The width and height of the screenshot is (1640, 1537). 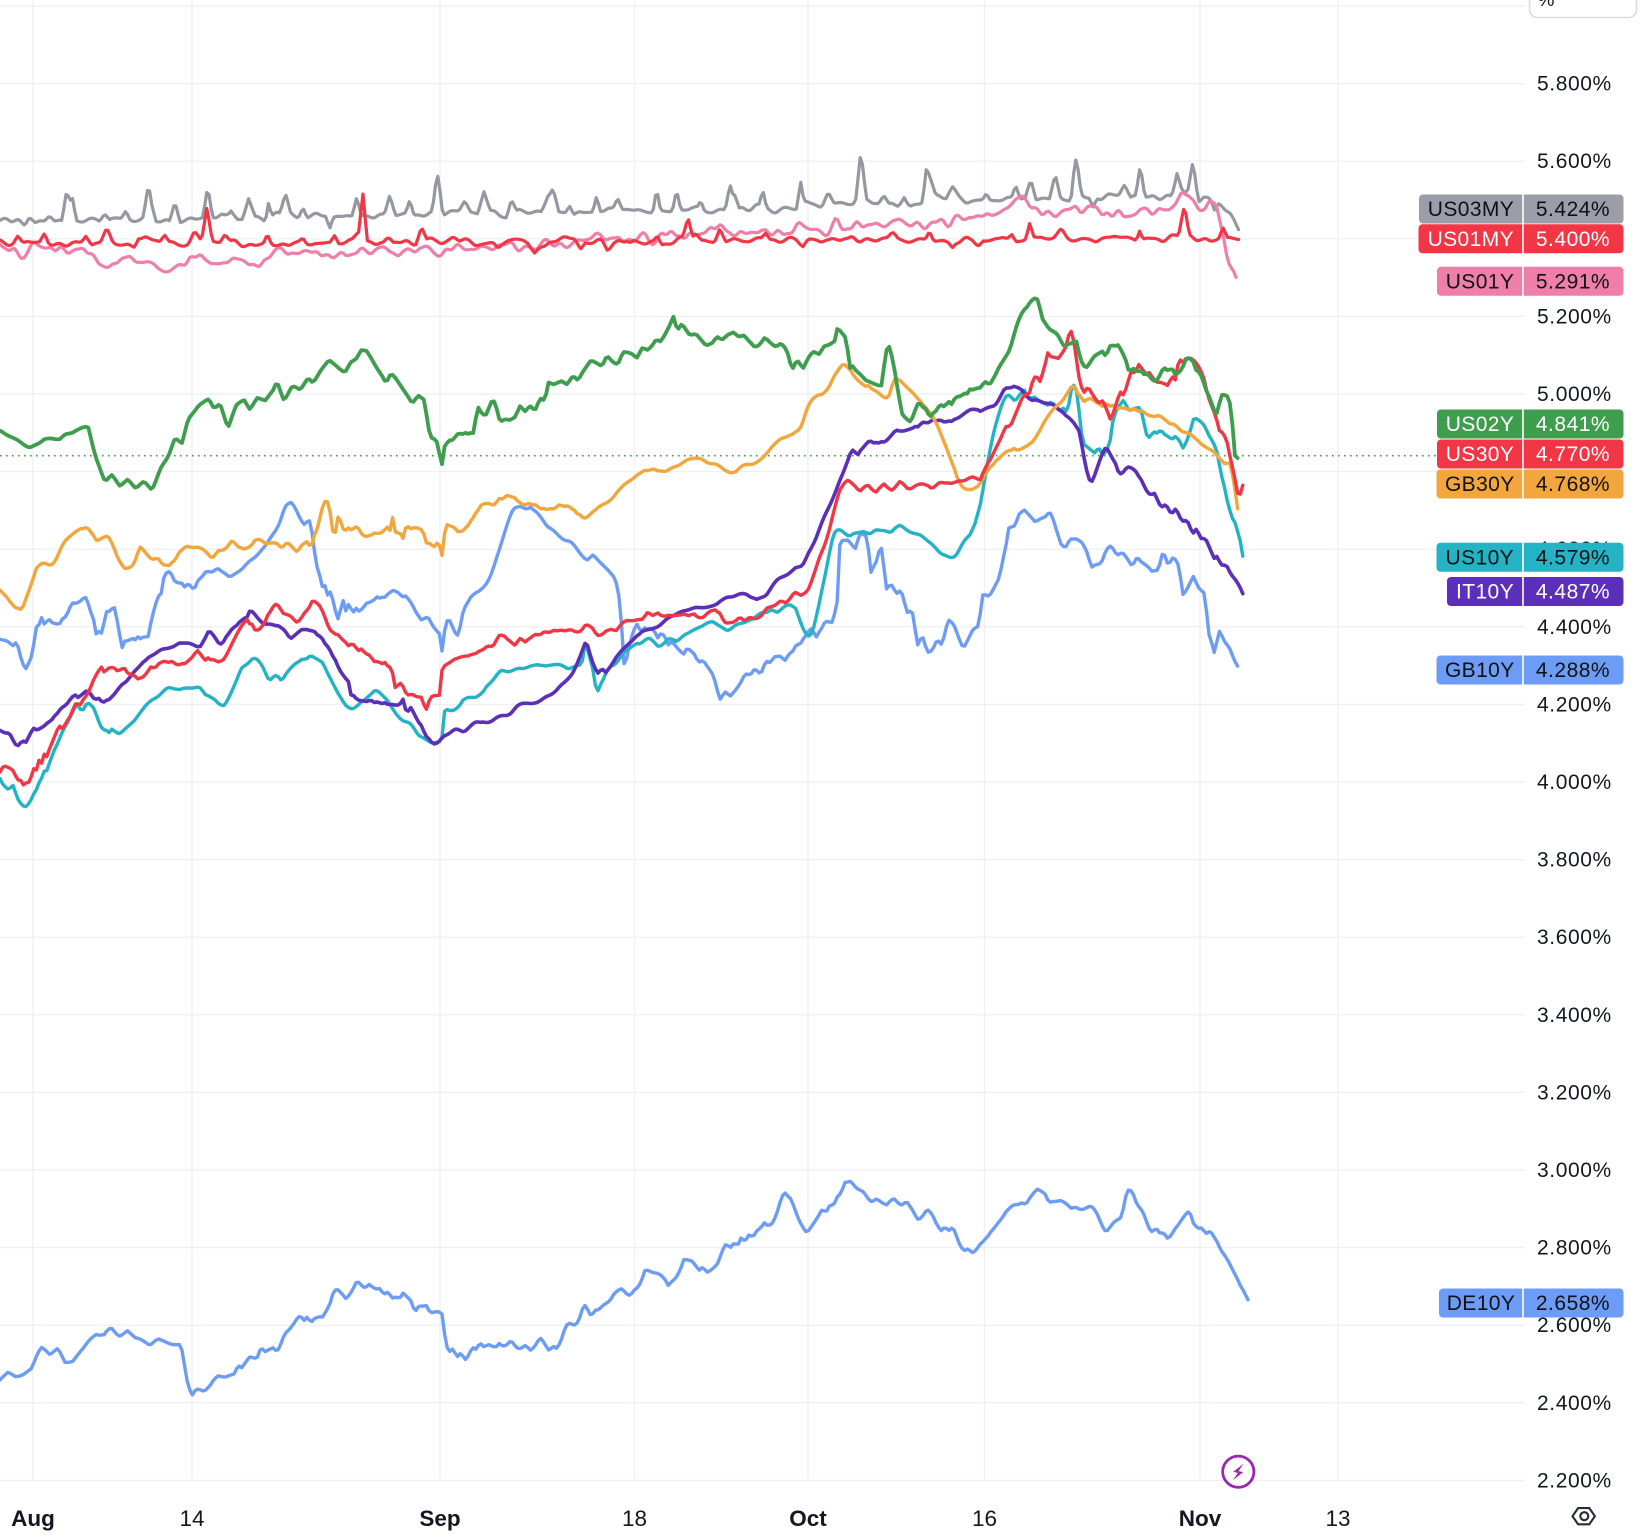 I want to click on svg-text: 5.200%, so click(x=1574, y=316).